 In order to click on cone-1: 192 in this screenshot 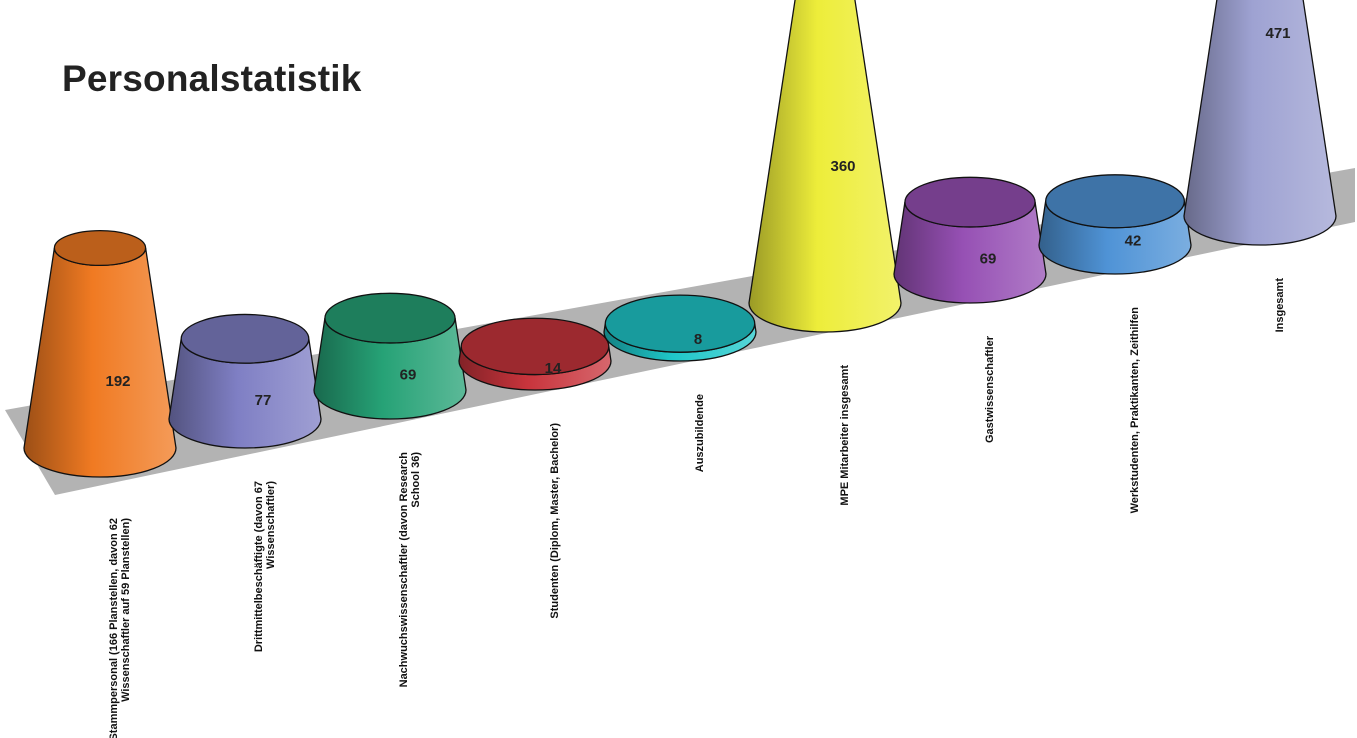, I will do `click(100, 353)`.